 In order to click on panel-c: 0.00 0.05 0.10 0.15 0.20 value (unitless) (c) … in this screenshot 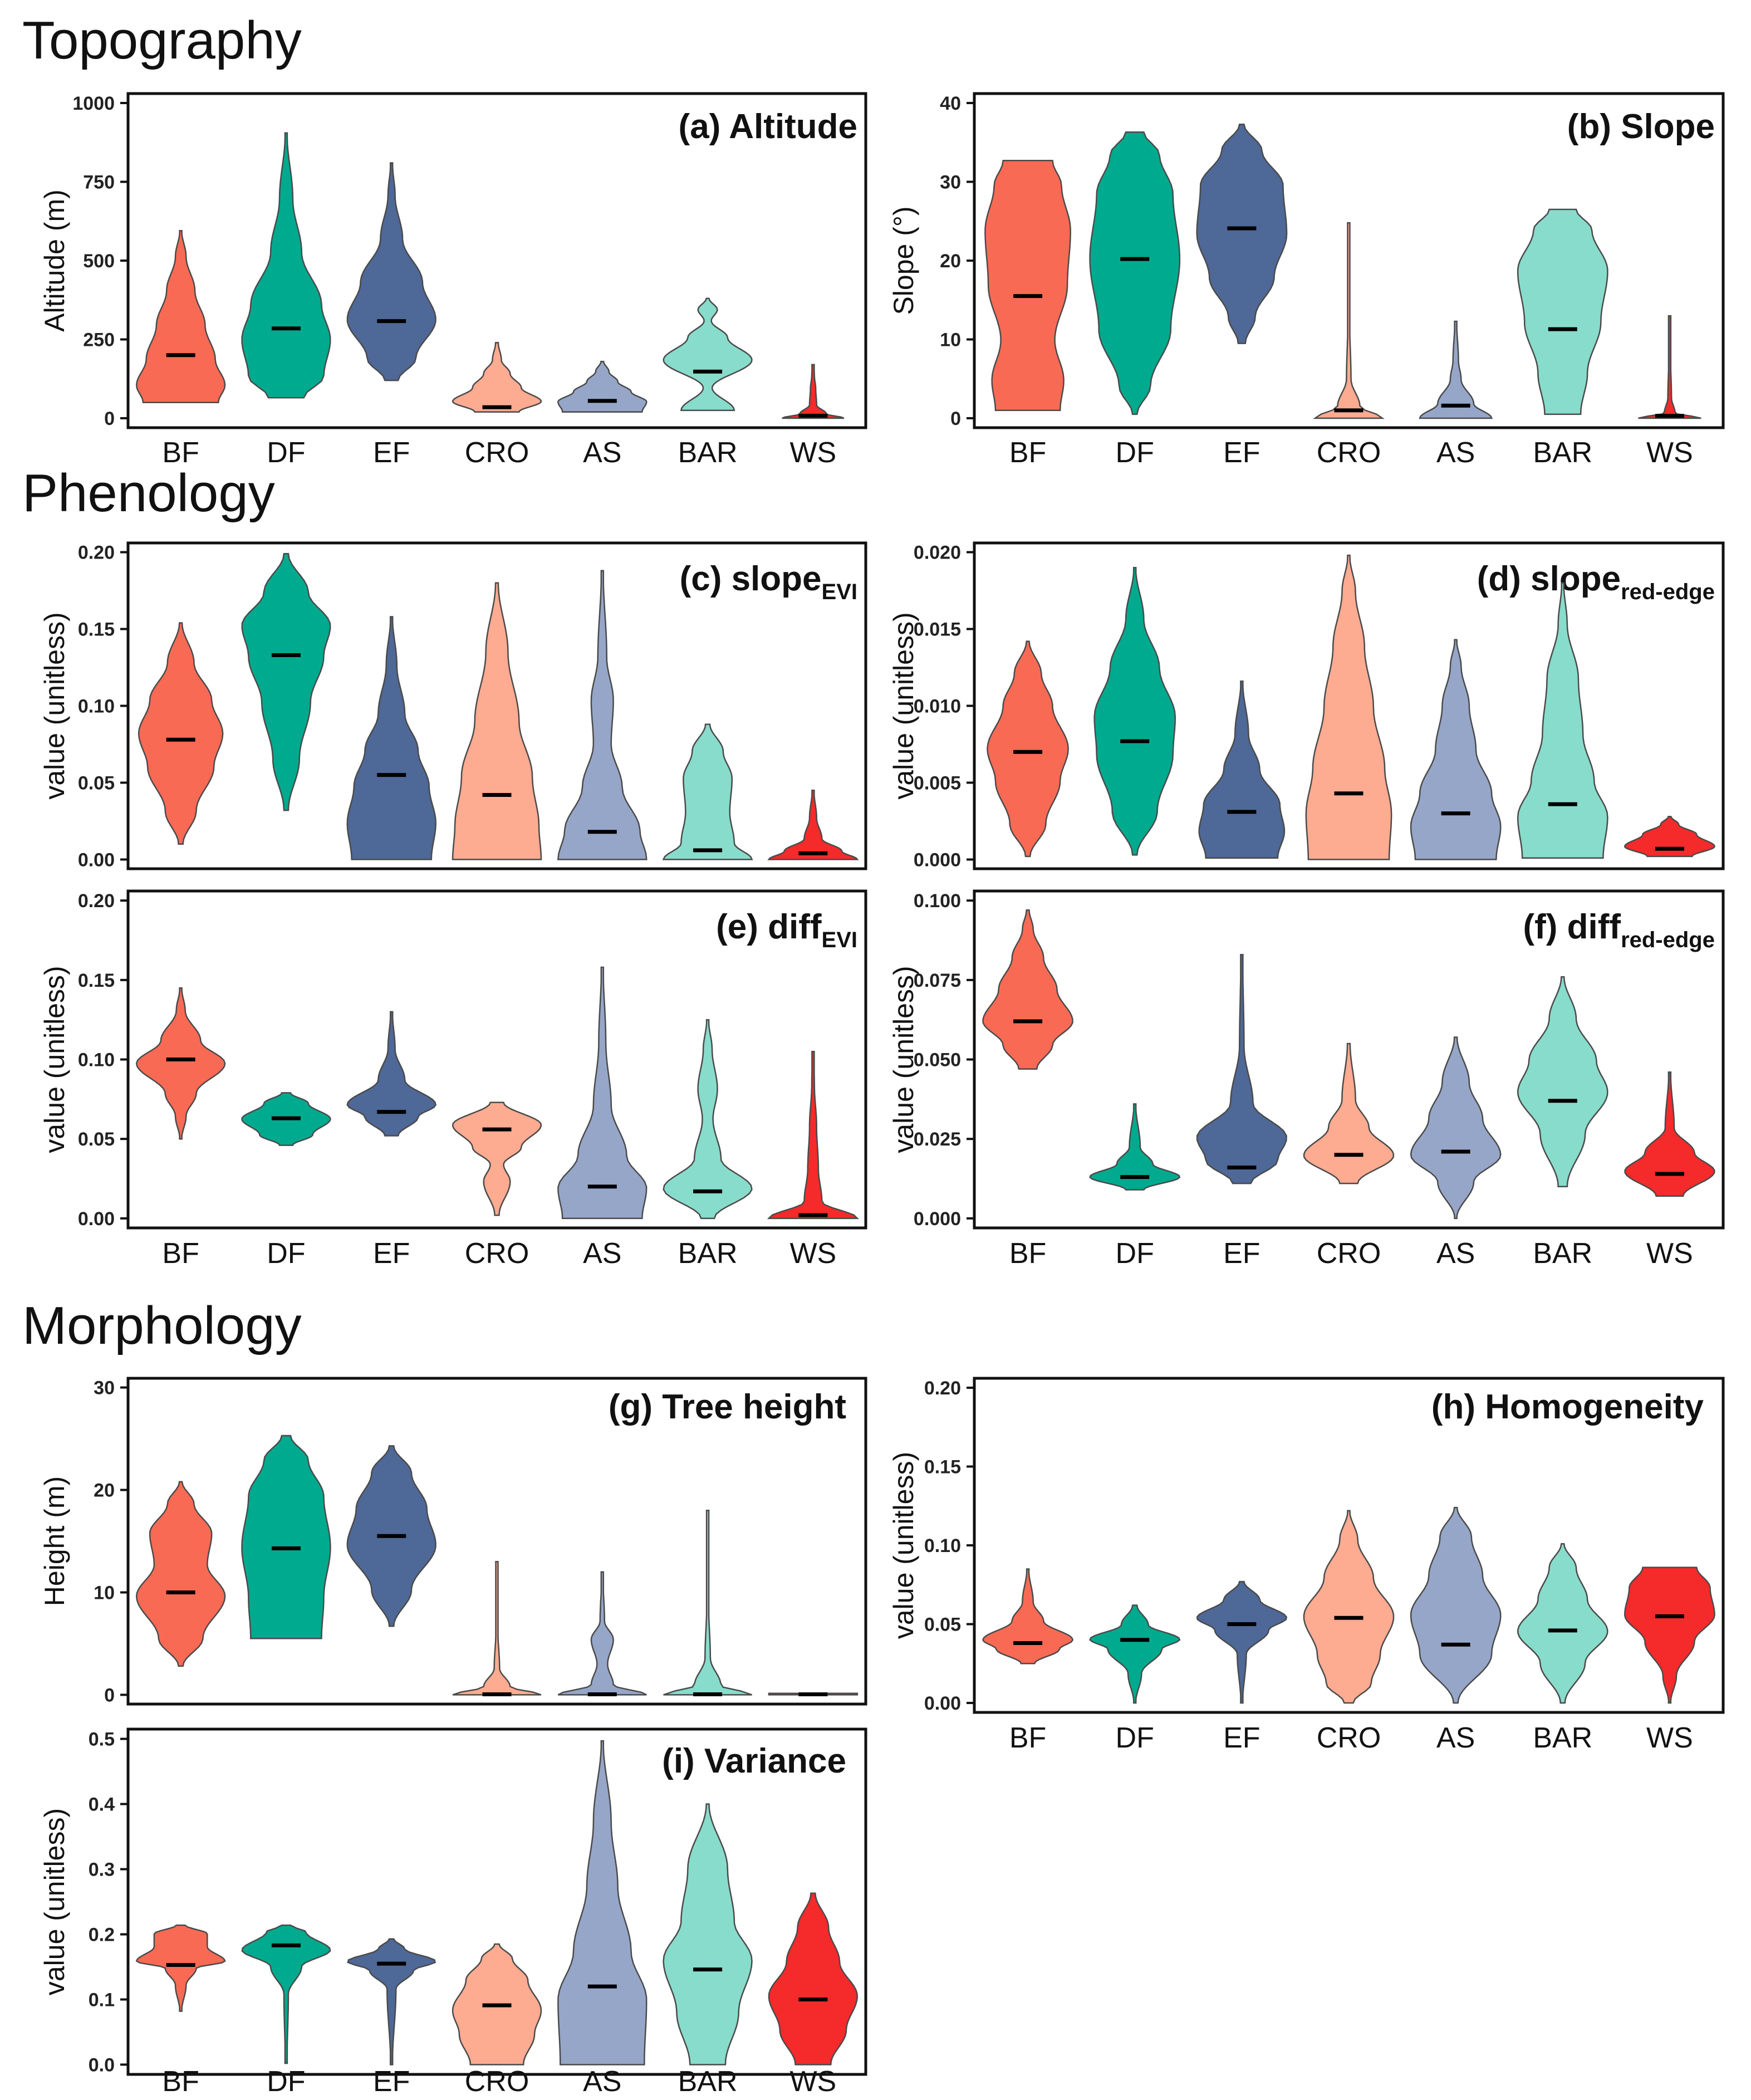, I will do `click(453, 706)`.